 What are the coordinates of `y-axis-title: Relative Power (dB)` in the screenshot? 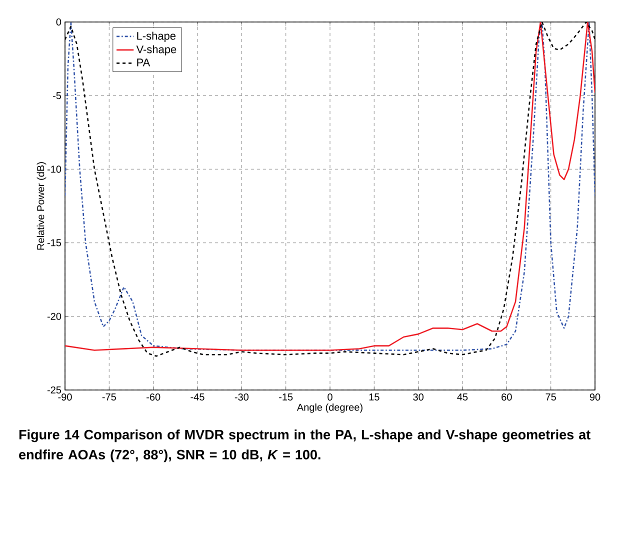 It's located at (41, 206).